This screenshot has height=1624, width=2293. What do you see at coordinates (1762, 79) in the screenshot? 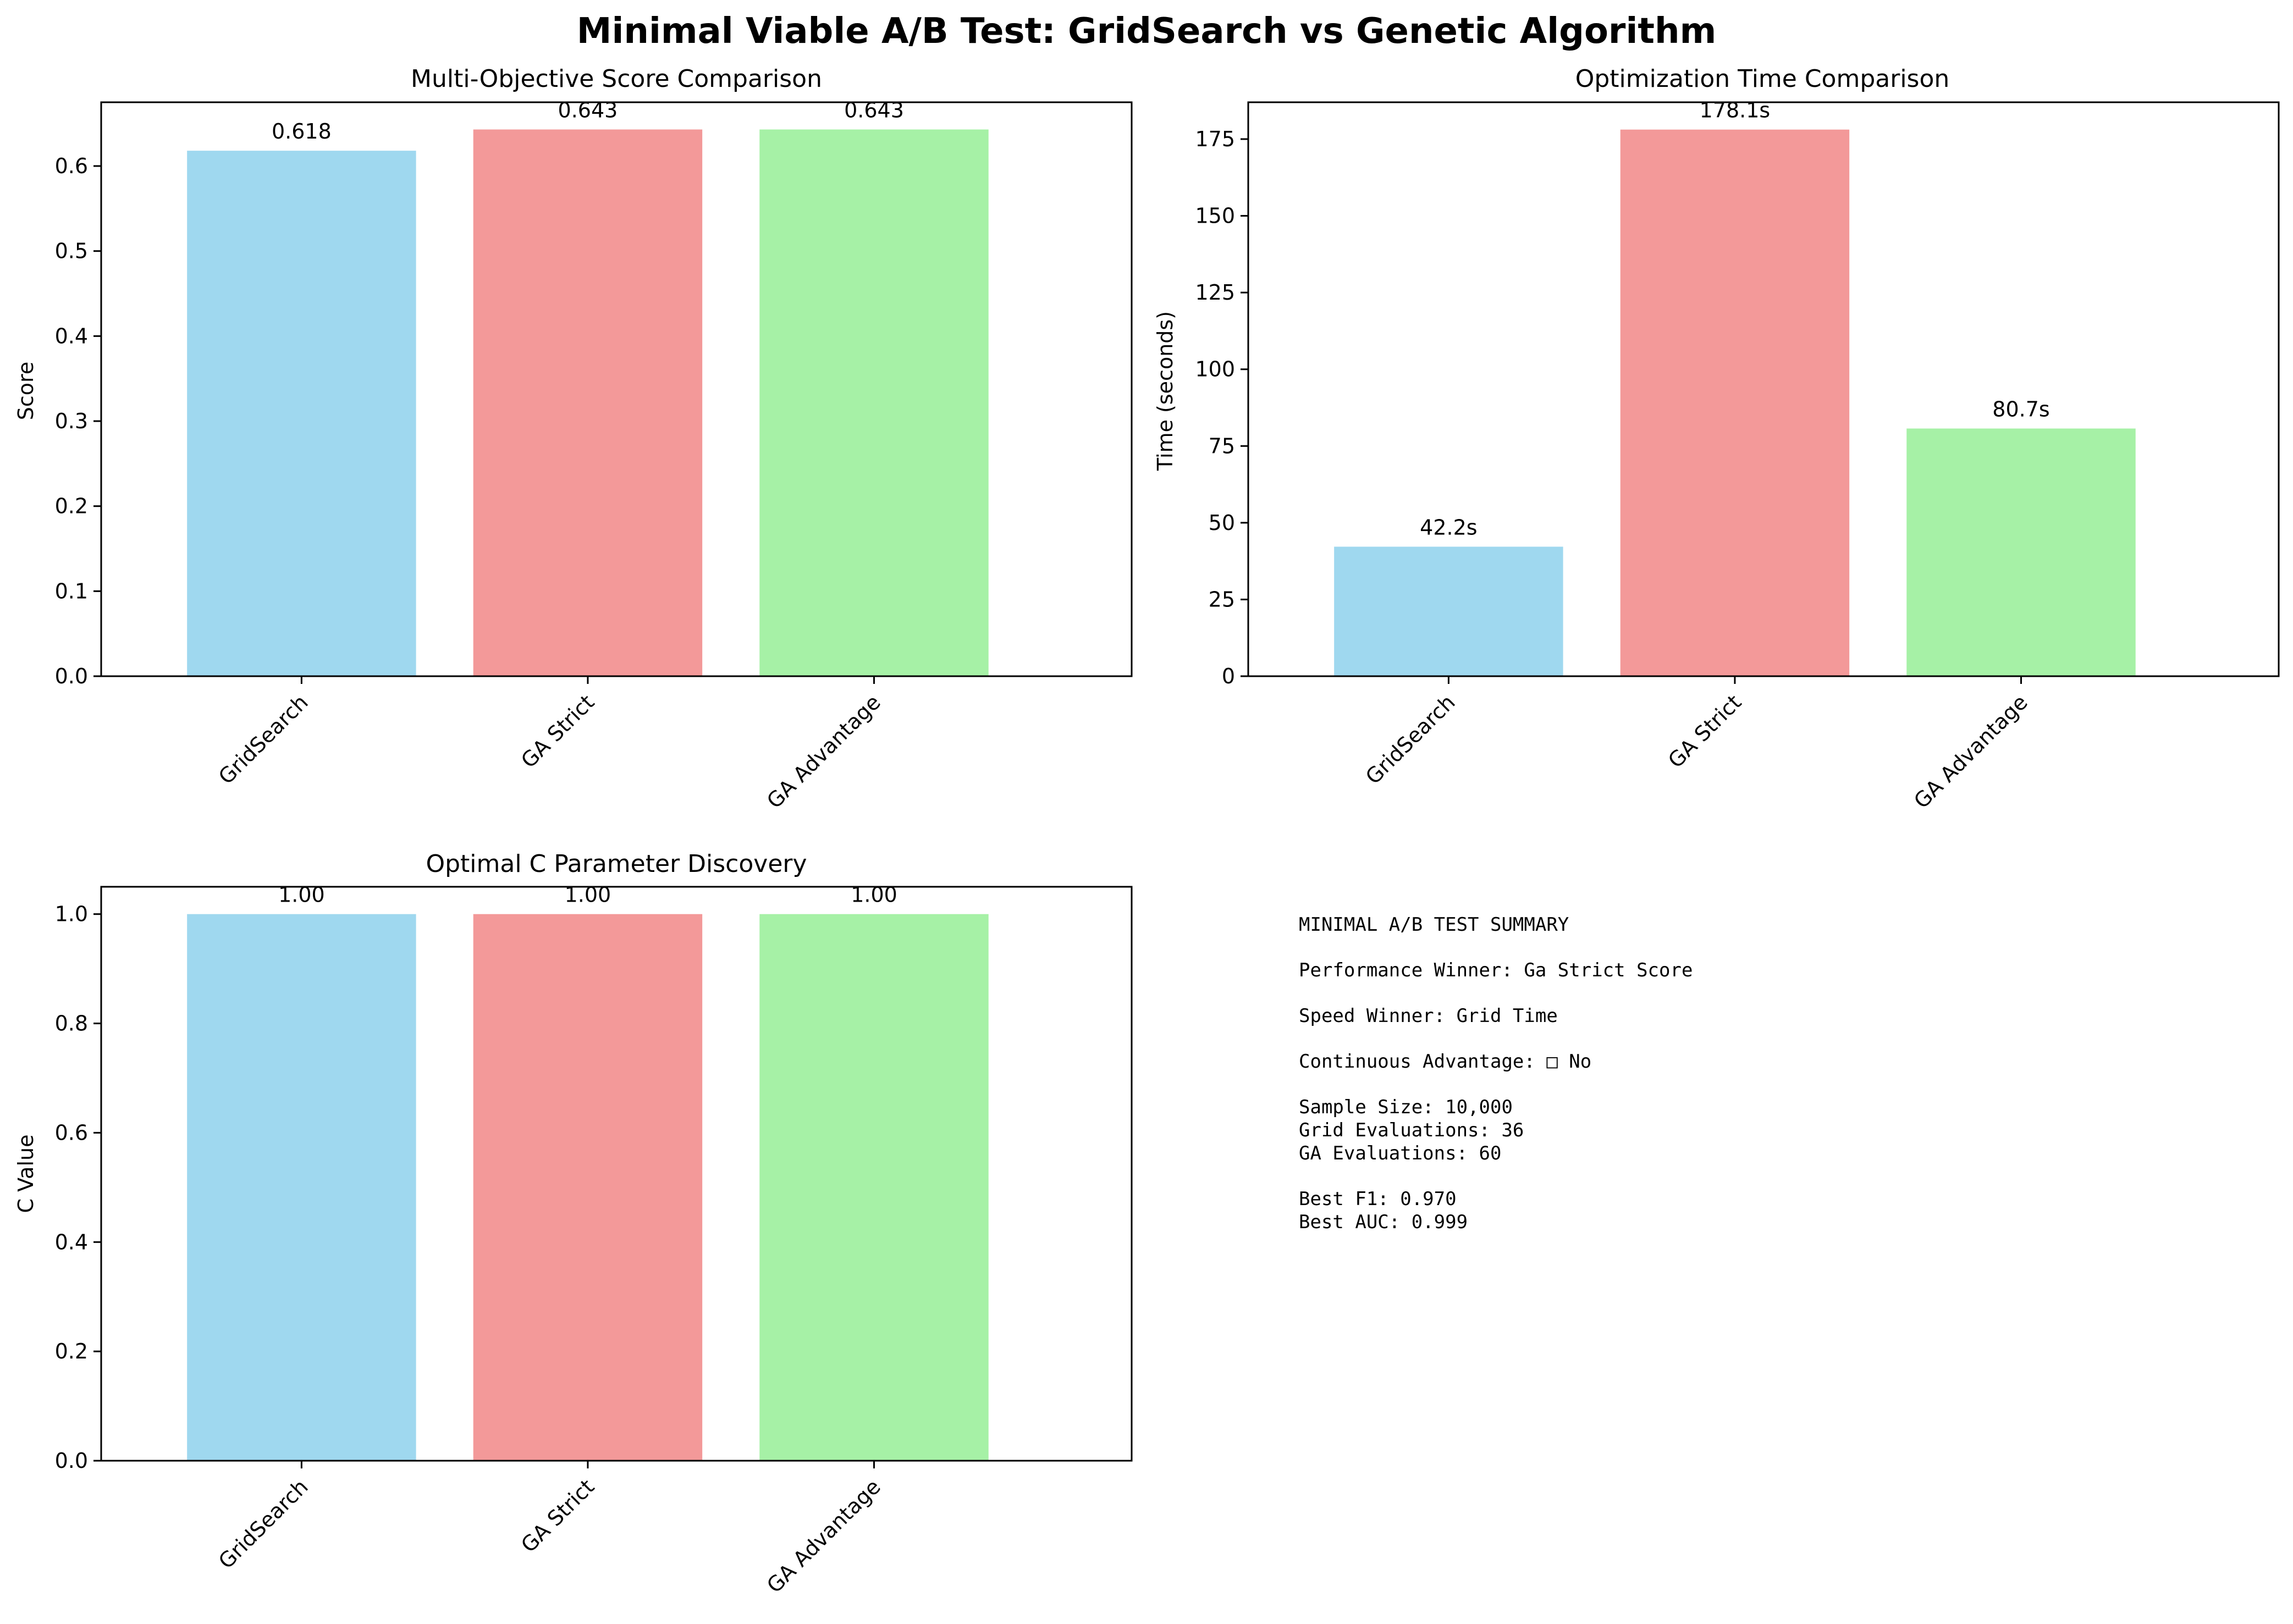
I see `chart-title: Optimization Time Comparison` at bounding box center [1762, 79].